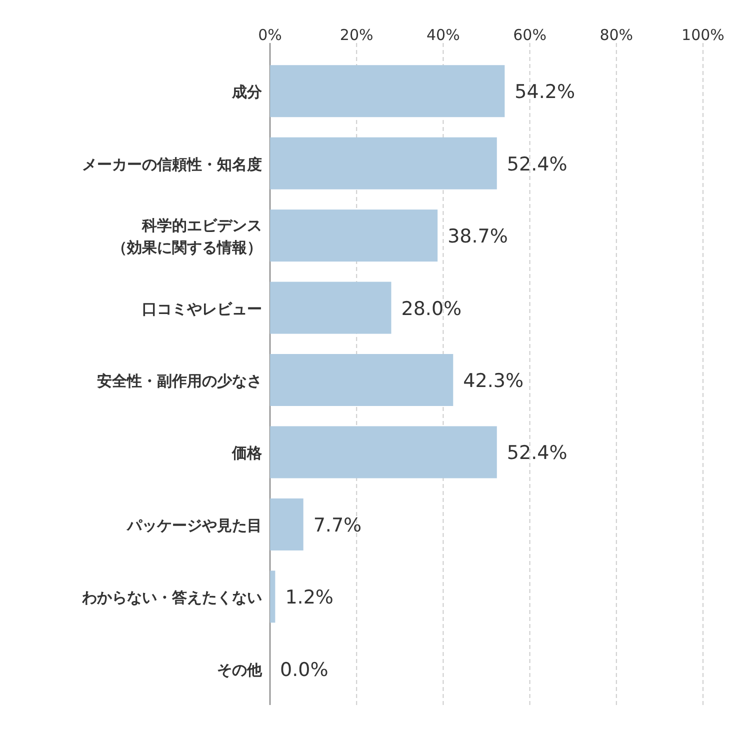 The width and height of the screenshot is (750, 730). I want to click on data-label: 7.7%, so click(337, 525).